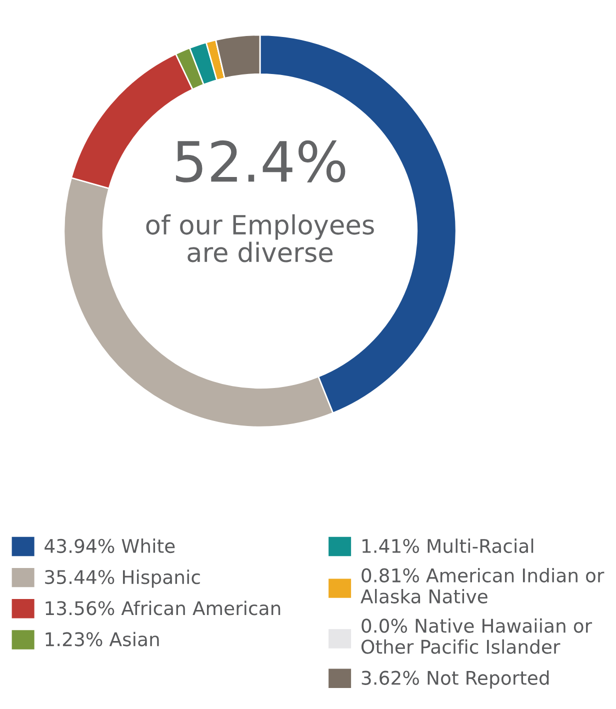 This screenshot has width=616, height=709. Describe the element at coordinates (163, 608) in the screenshot. I see `legend-label: 13.56% African American` at that location.